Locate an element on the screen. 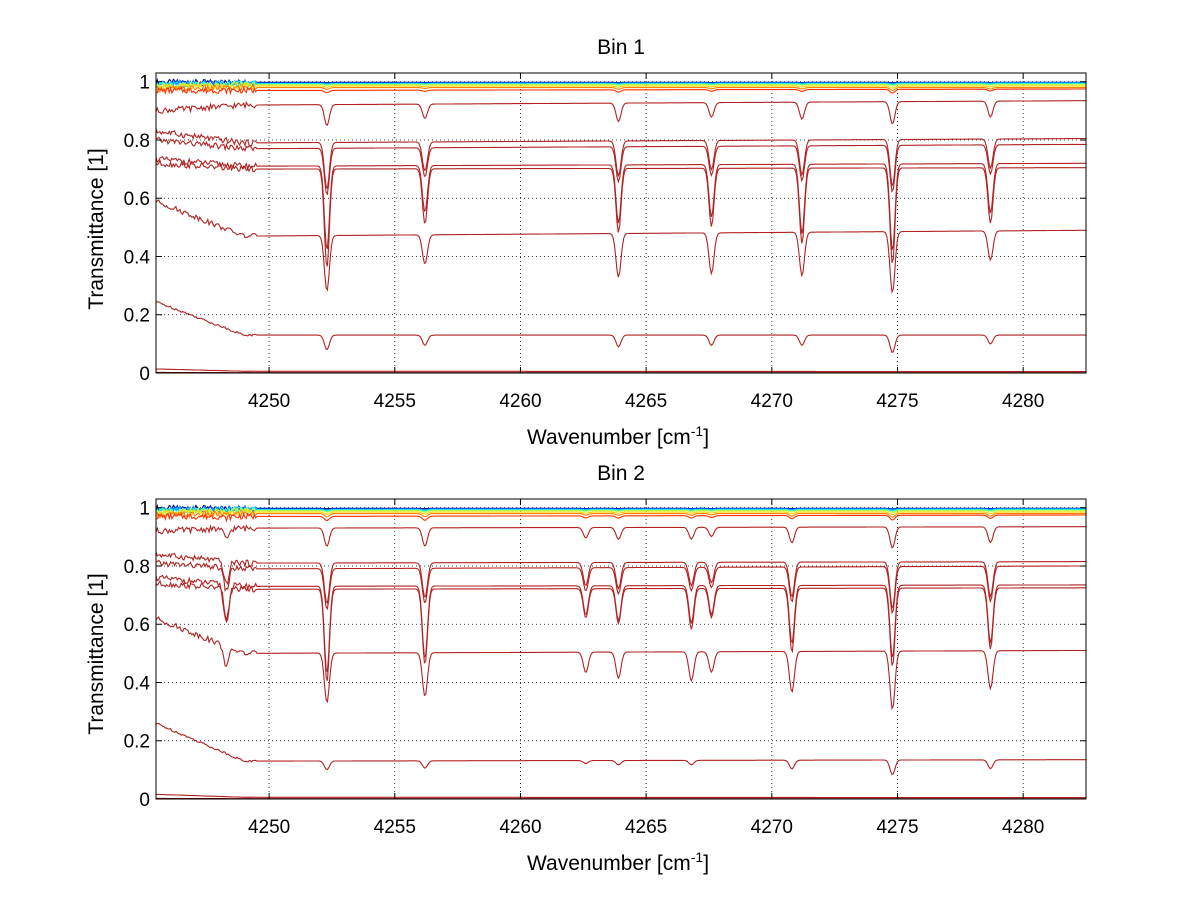 Image resolution: width=1200 pixels, height=901 pixels. bin-1-y-tick-label-2: 0.4 is located at coordinates (137, 257).